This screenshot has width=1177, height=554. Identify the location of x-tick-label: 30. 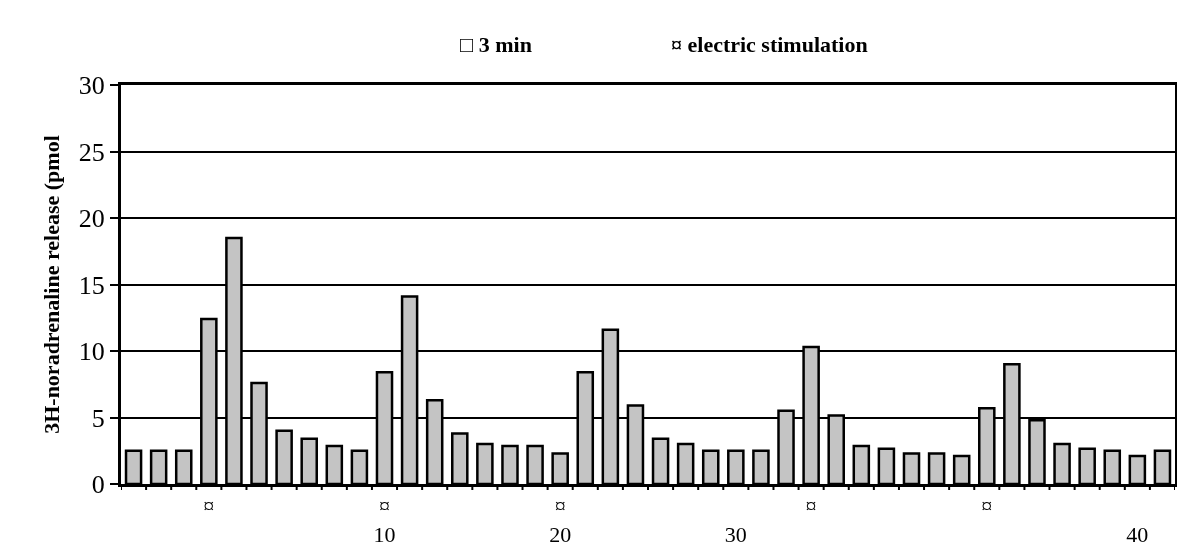
(735, 534).